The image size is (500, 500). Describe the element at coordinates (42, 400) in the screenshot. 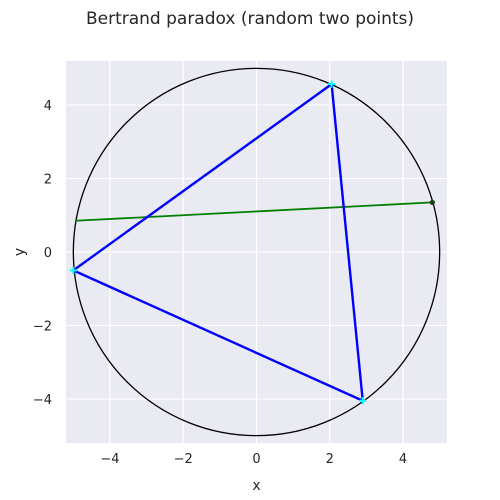

I see `y-tick-label: −4` at that location.